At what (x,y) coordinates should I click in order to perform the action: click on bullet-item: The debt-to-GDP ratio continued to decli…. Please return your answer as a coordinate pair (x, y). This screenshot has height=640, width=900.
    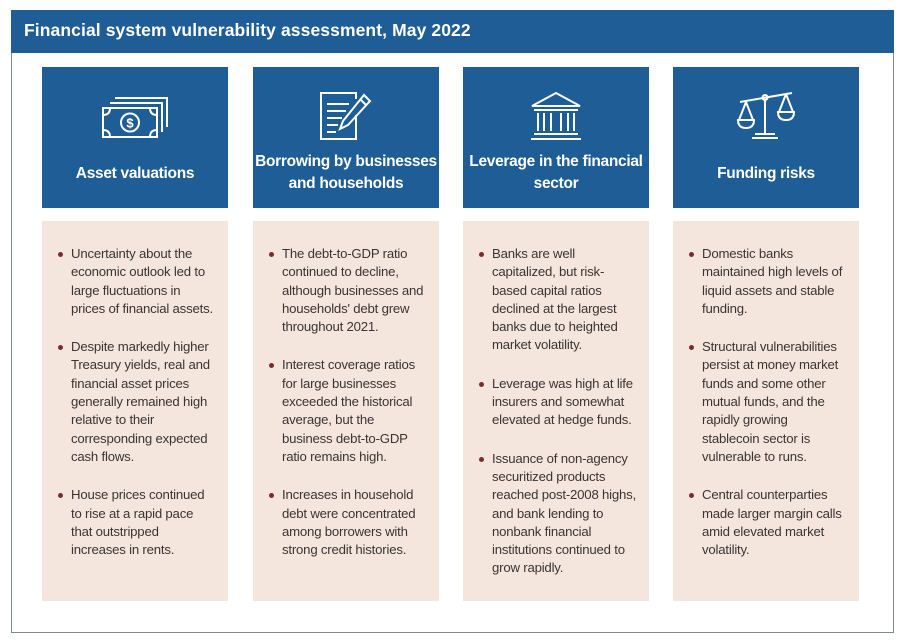
    Looking at the image, I should click on (347, 290).